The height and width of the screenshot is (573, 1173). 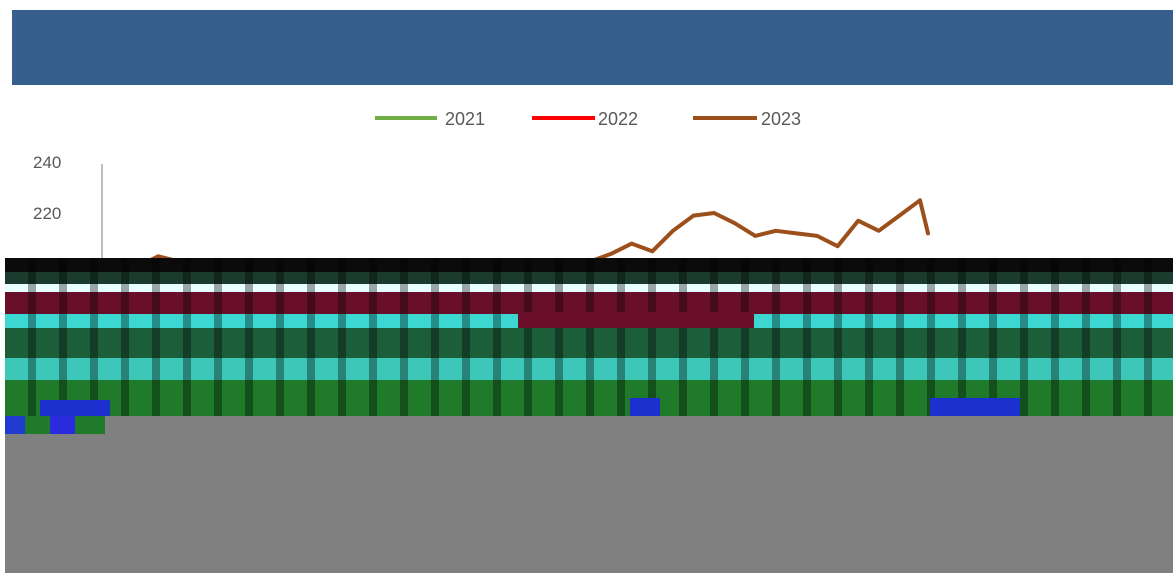 I want to click on y-tick-label: 240, so click(x=47, y=162).